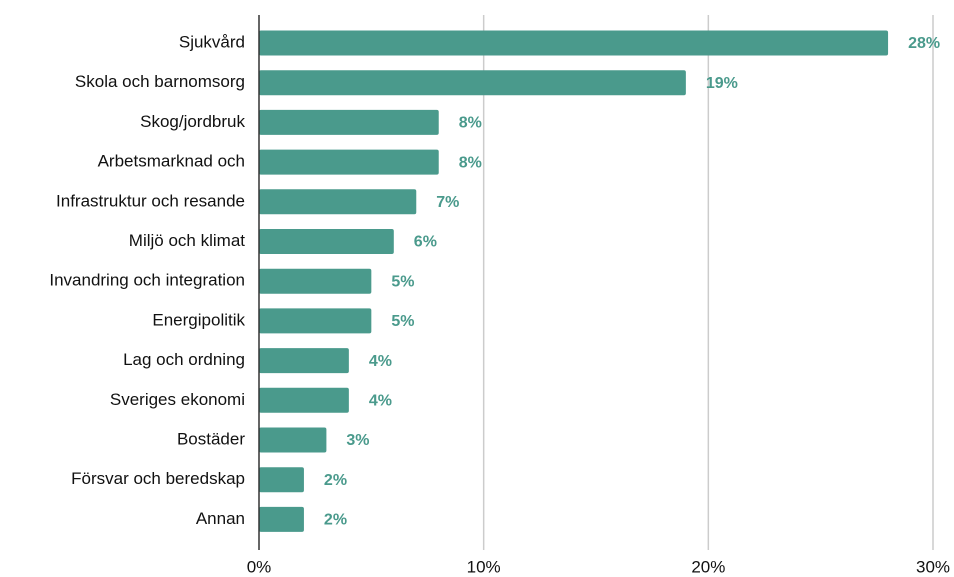 This screenshot has height=577, width=954. Describe the element at coordinates (177, 399) in the screenshot. I see `y-tick-label: Sveriges ekonomi` at that location.